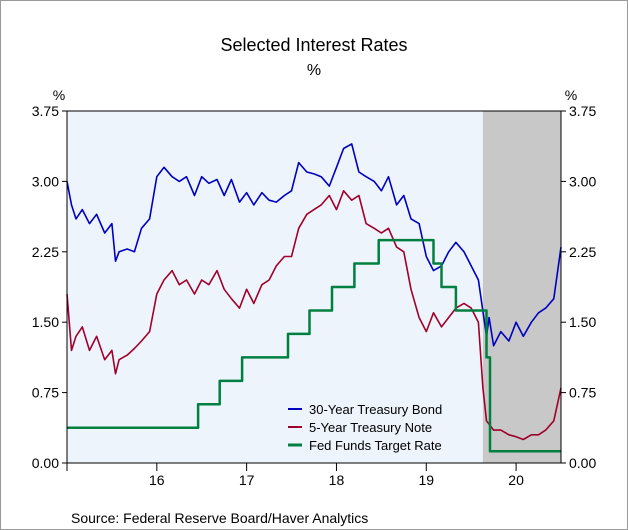 This screenshot has height=530, width=628. What do you see at coordinates (45, 322) in the screenshot?
I see `y-tick-label-left: 1.50` at bounding box center [45, 322].